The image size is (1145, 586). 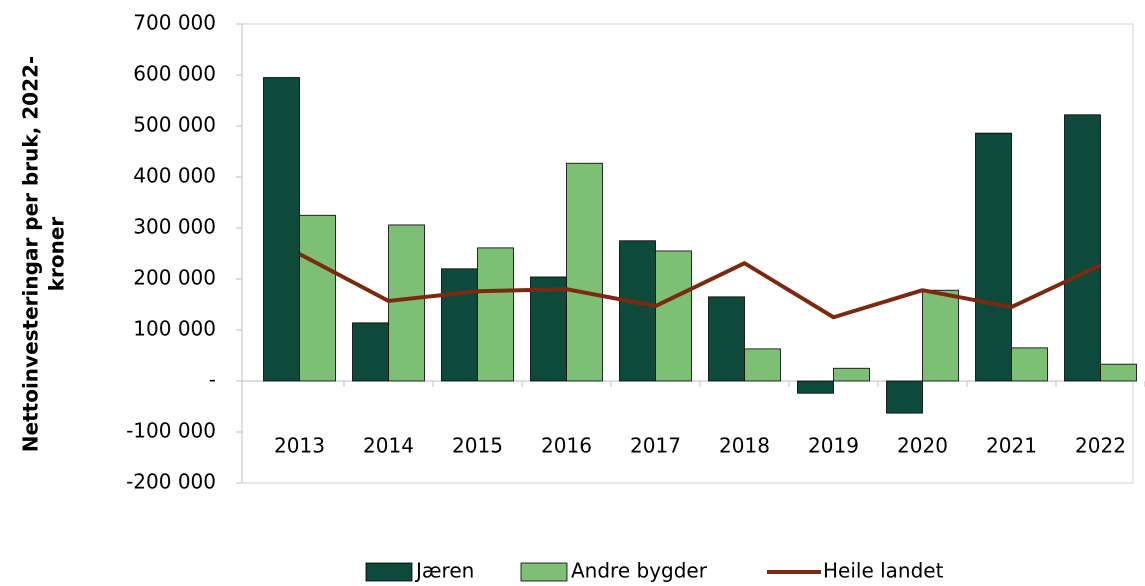 What do you see at coordinates (477, 446) in the screenshot?
I see `x-tick-label: 2015` at bounding box center [477, 446].